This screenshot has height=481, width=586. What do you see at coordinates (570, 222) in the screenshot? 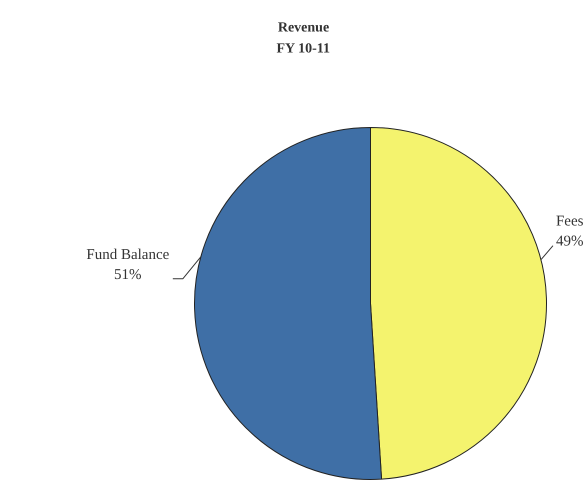
I see `slice-label: Fees` at bounding box center [570, 222].